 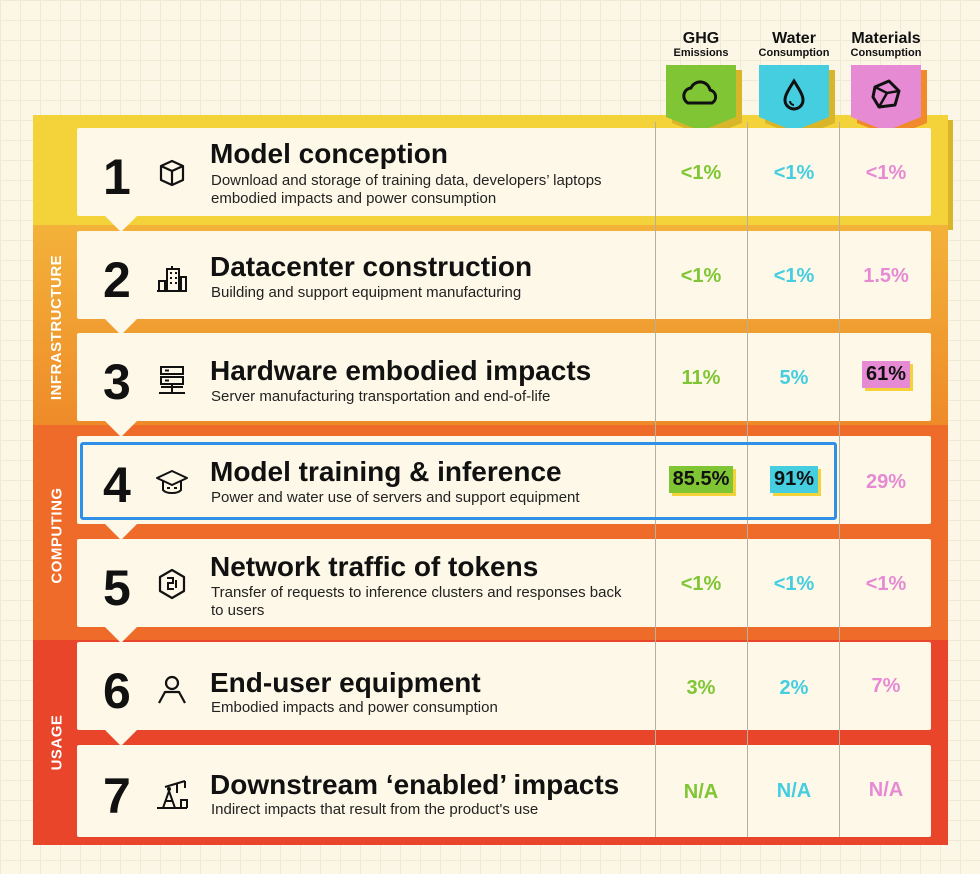 What do you see at coordinates (794, 791) in the screenshot?
I see `water-value: N/A` at bounding box center [794, 791].